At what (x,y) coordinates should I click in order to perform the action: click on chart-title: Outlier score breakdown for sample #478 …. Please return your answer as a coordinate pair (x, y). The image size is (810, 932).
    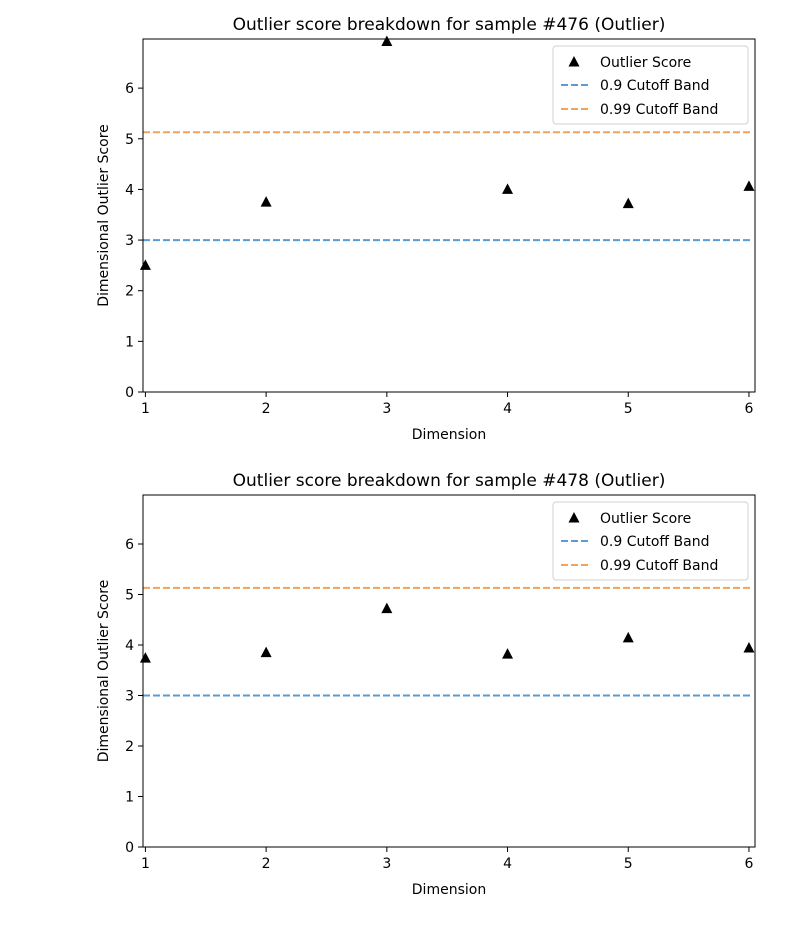
    Looking at the image, I should click on (449, 481).